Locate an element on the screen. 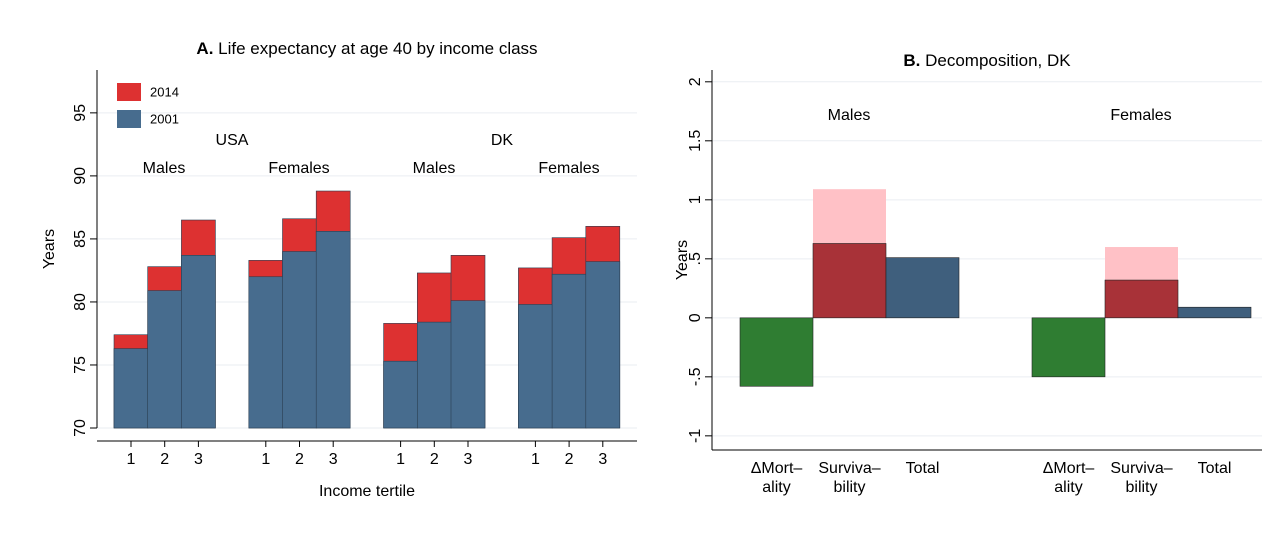  y-tick-label: 80 is located at coordinates (80, 302).